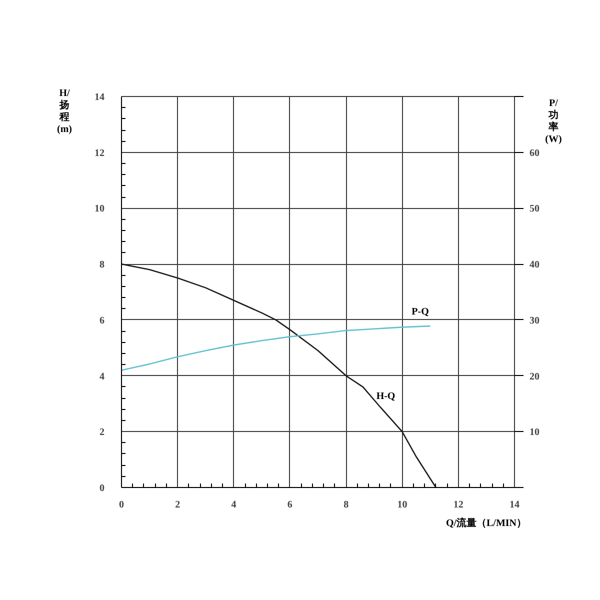 The image size is (600, 600). I want to click on y2-axis-title: P/功率(W), so click(553, 121).